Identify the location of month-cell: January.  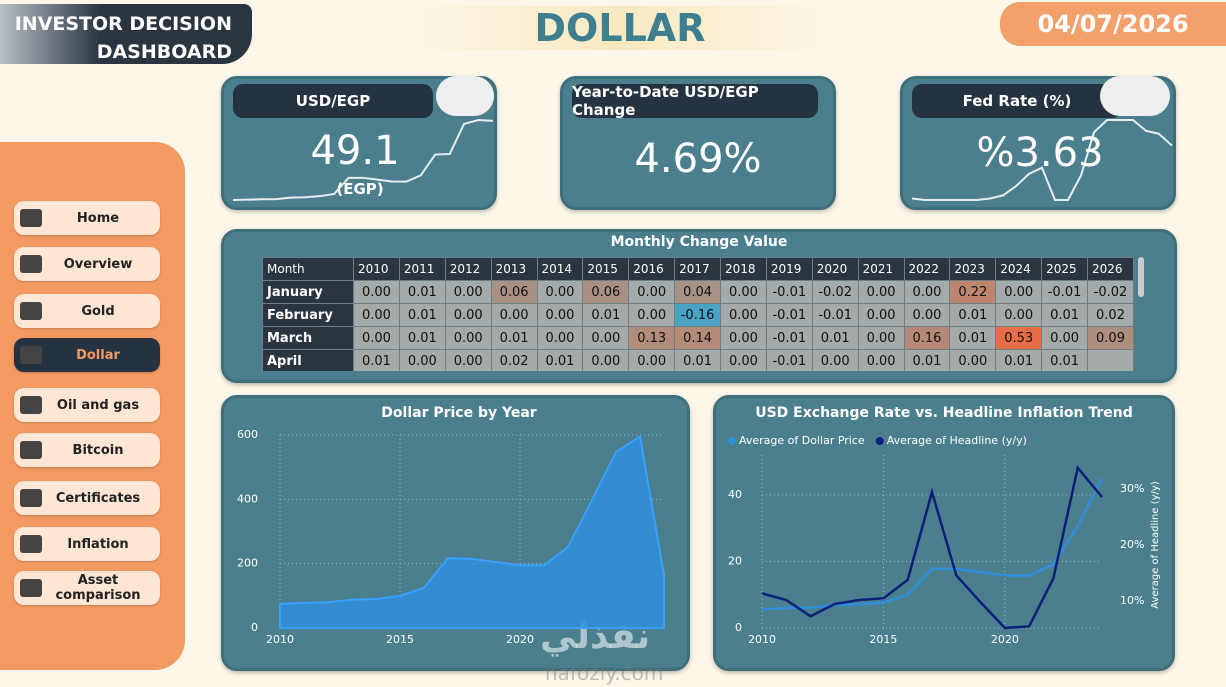
(308, 292).